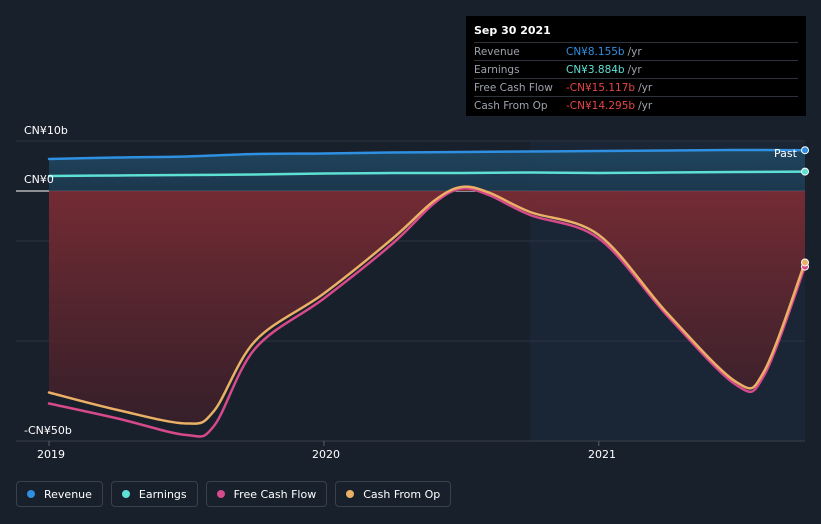  What do you see at coordinates (512, 30) in the screenshot?
I see `tooltip-date: Sep 30 2021` at bounding box center [512, 30].